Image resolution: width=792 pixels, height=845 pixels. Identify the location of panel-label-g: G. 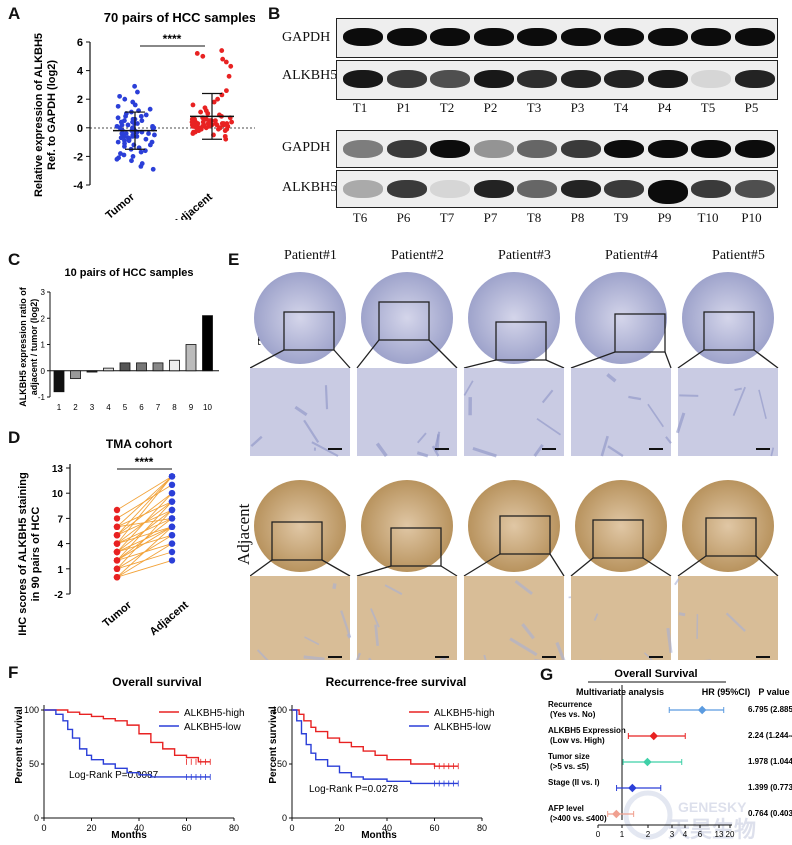
(547, 674).